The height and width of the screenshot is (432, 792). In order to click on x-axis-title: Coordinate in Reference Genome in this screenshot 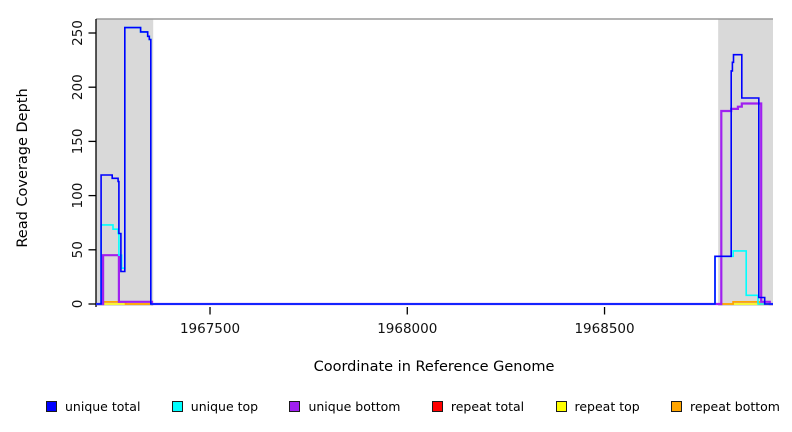, I will do `click(434, 367)`.